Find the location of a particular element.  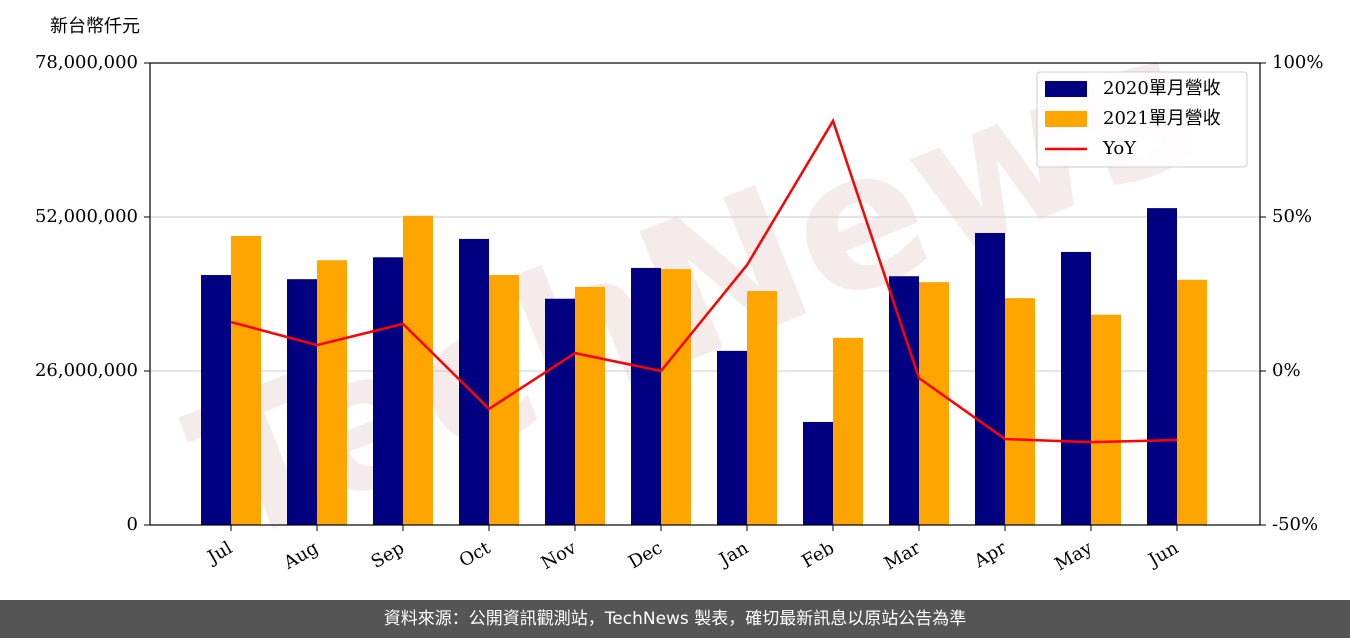

footer: 資料來源：公開資訊觀測站，TechNews 製表，確切最新訊息以原站公告為準 is located at coordinates (675, 619).